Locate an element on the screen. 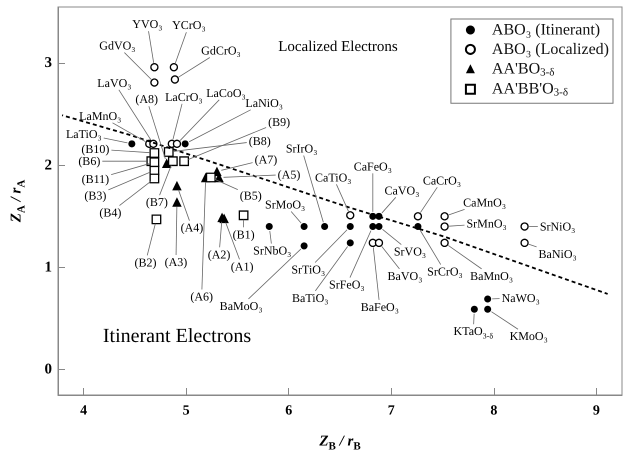 Image resolution: width=624 pixels, height=457 pixels. annotation: (B6) is located at coordinates (89, 161).